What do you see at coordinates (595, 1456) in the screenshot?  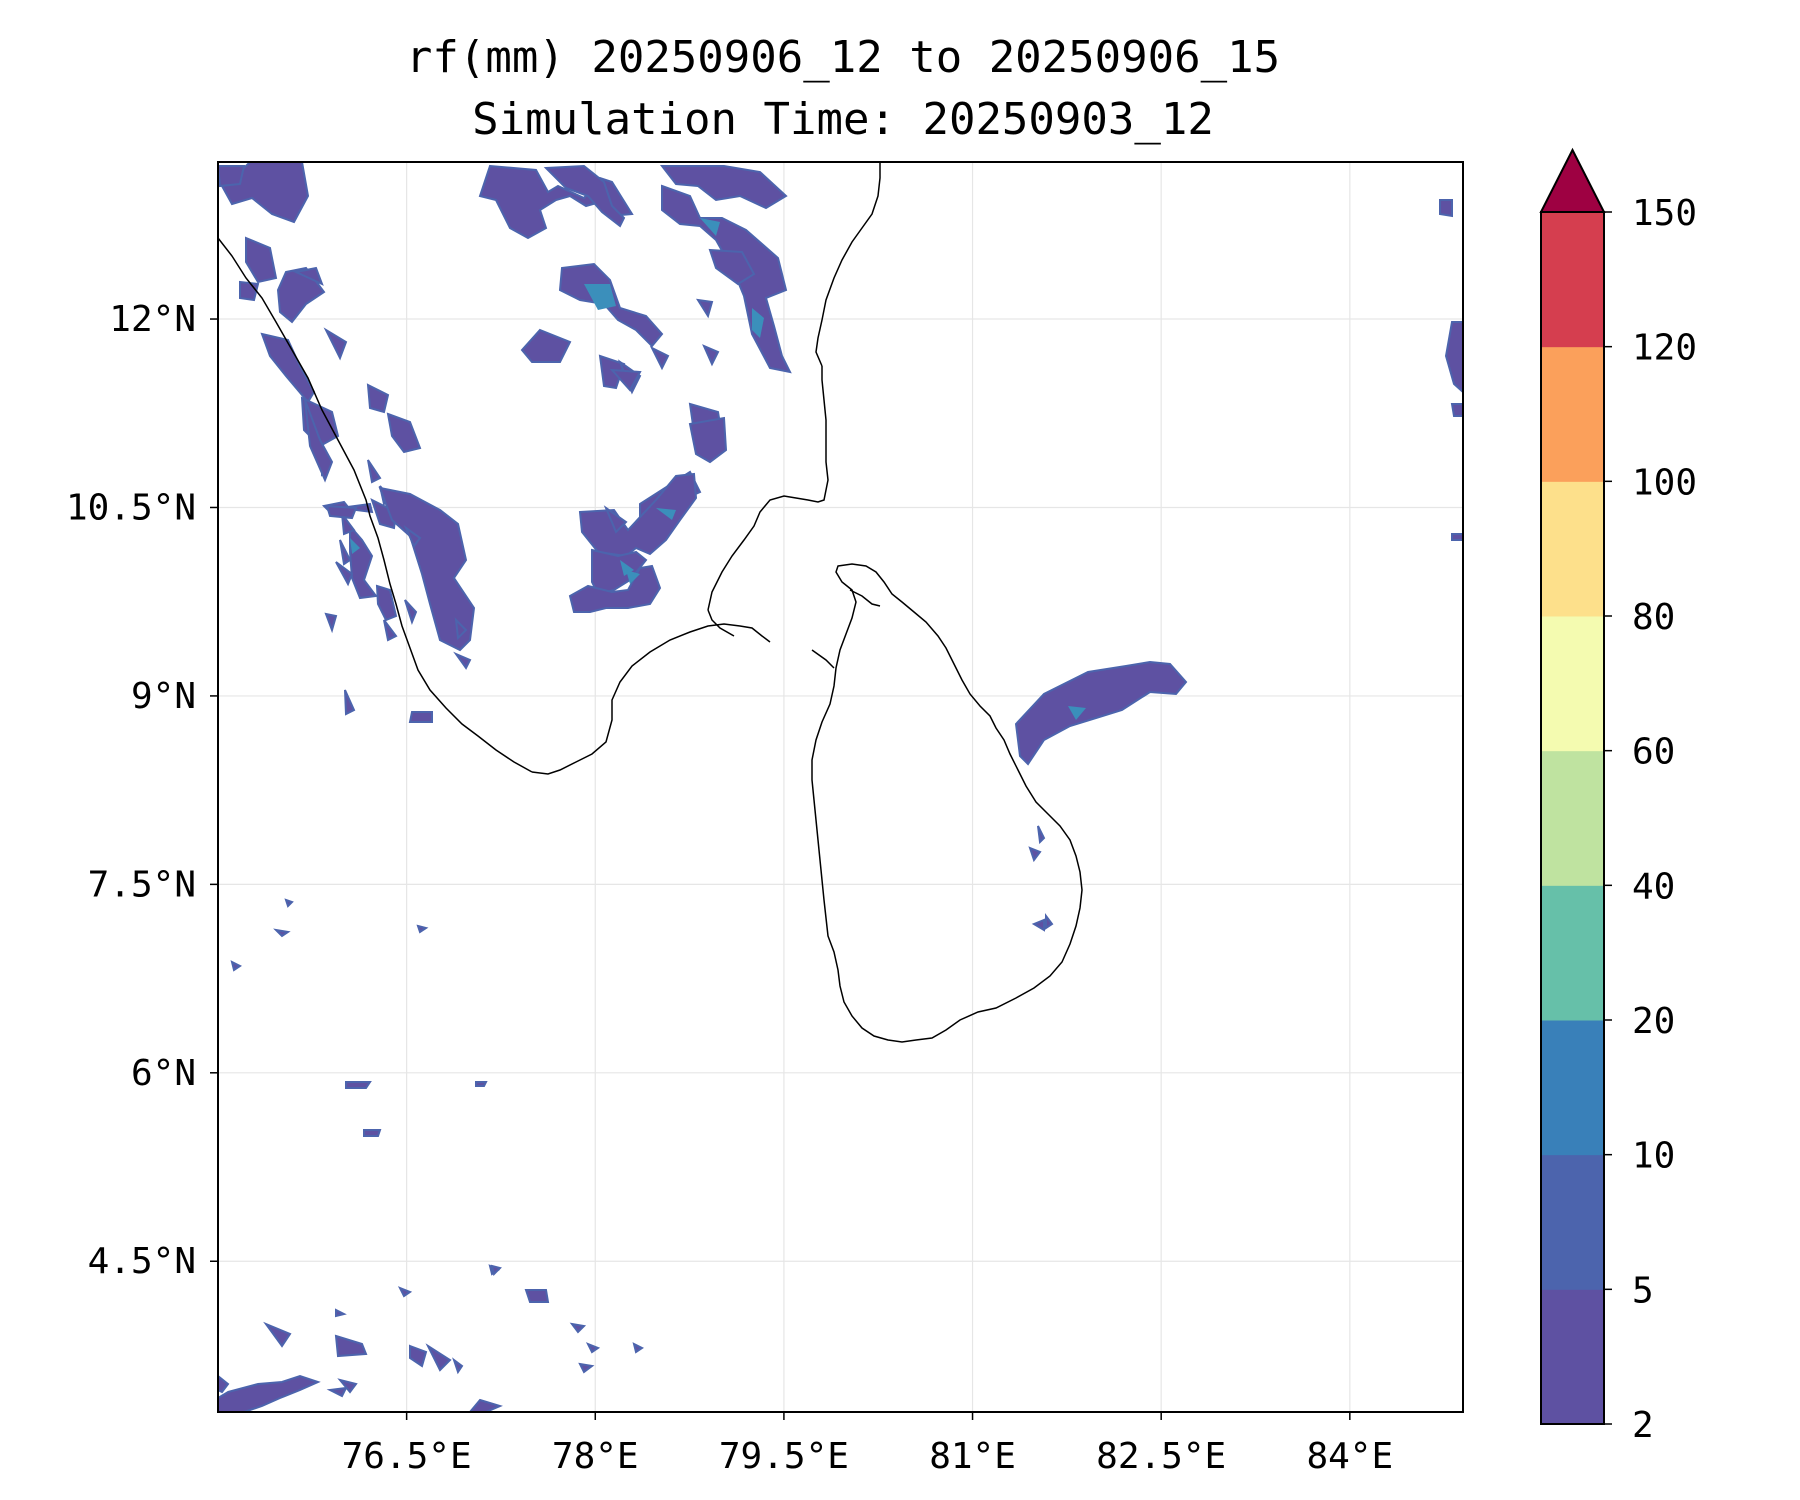 I see `lon-tick-label: 78°E` at bounding box center [595, 1456].